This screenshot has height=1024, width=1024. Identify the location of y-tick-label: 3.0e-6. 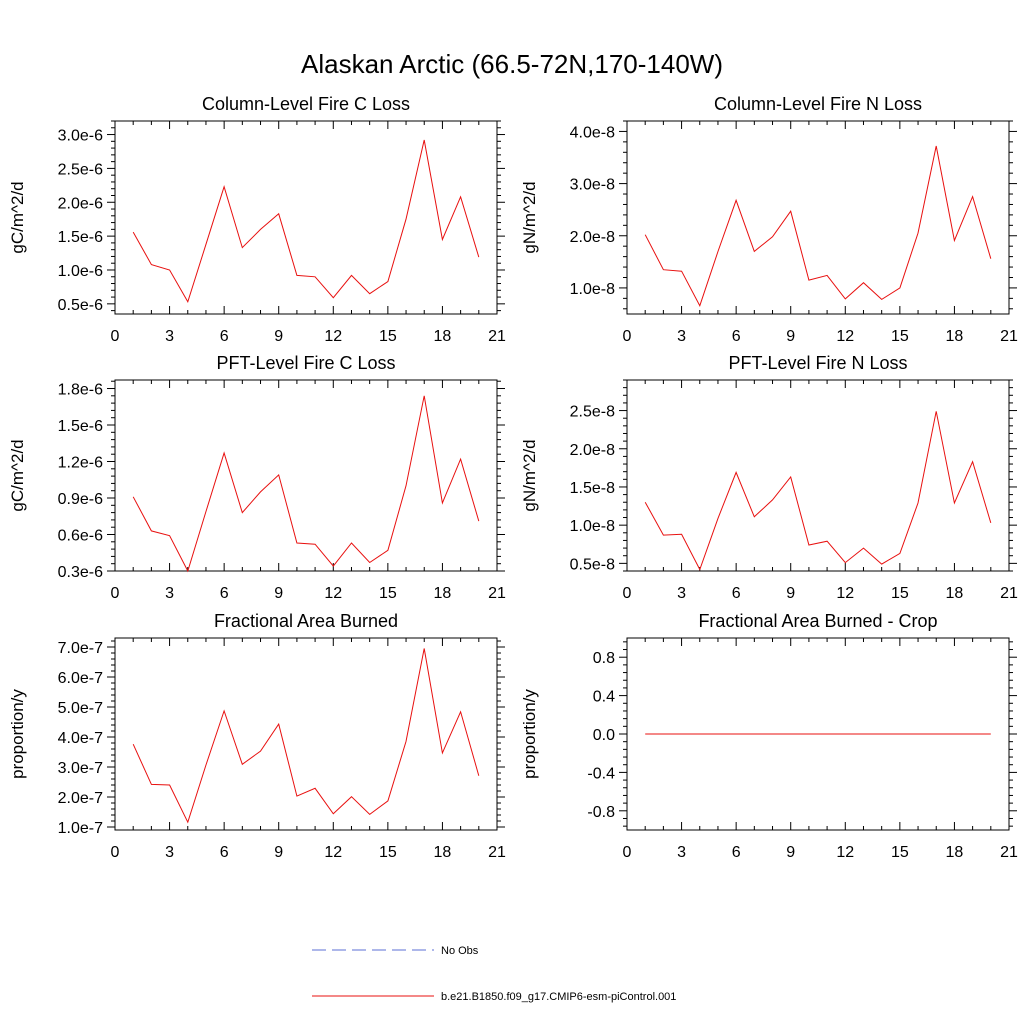
(80, 136).